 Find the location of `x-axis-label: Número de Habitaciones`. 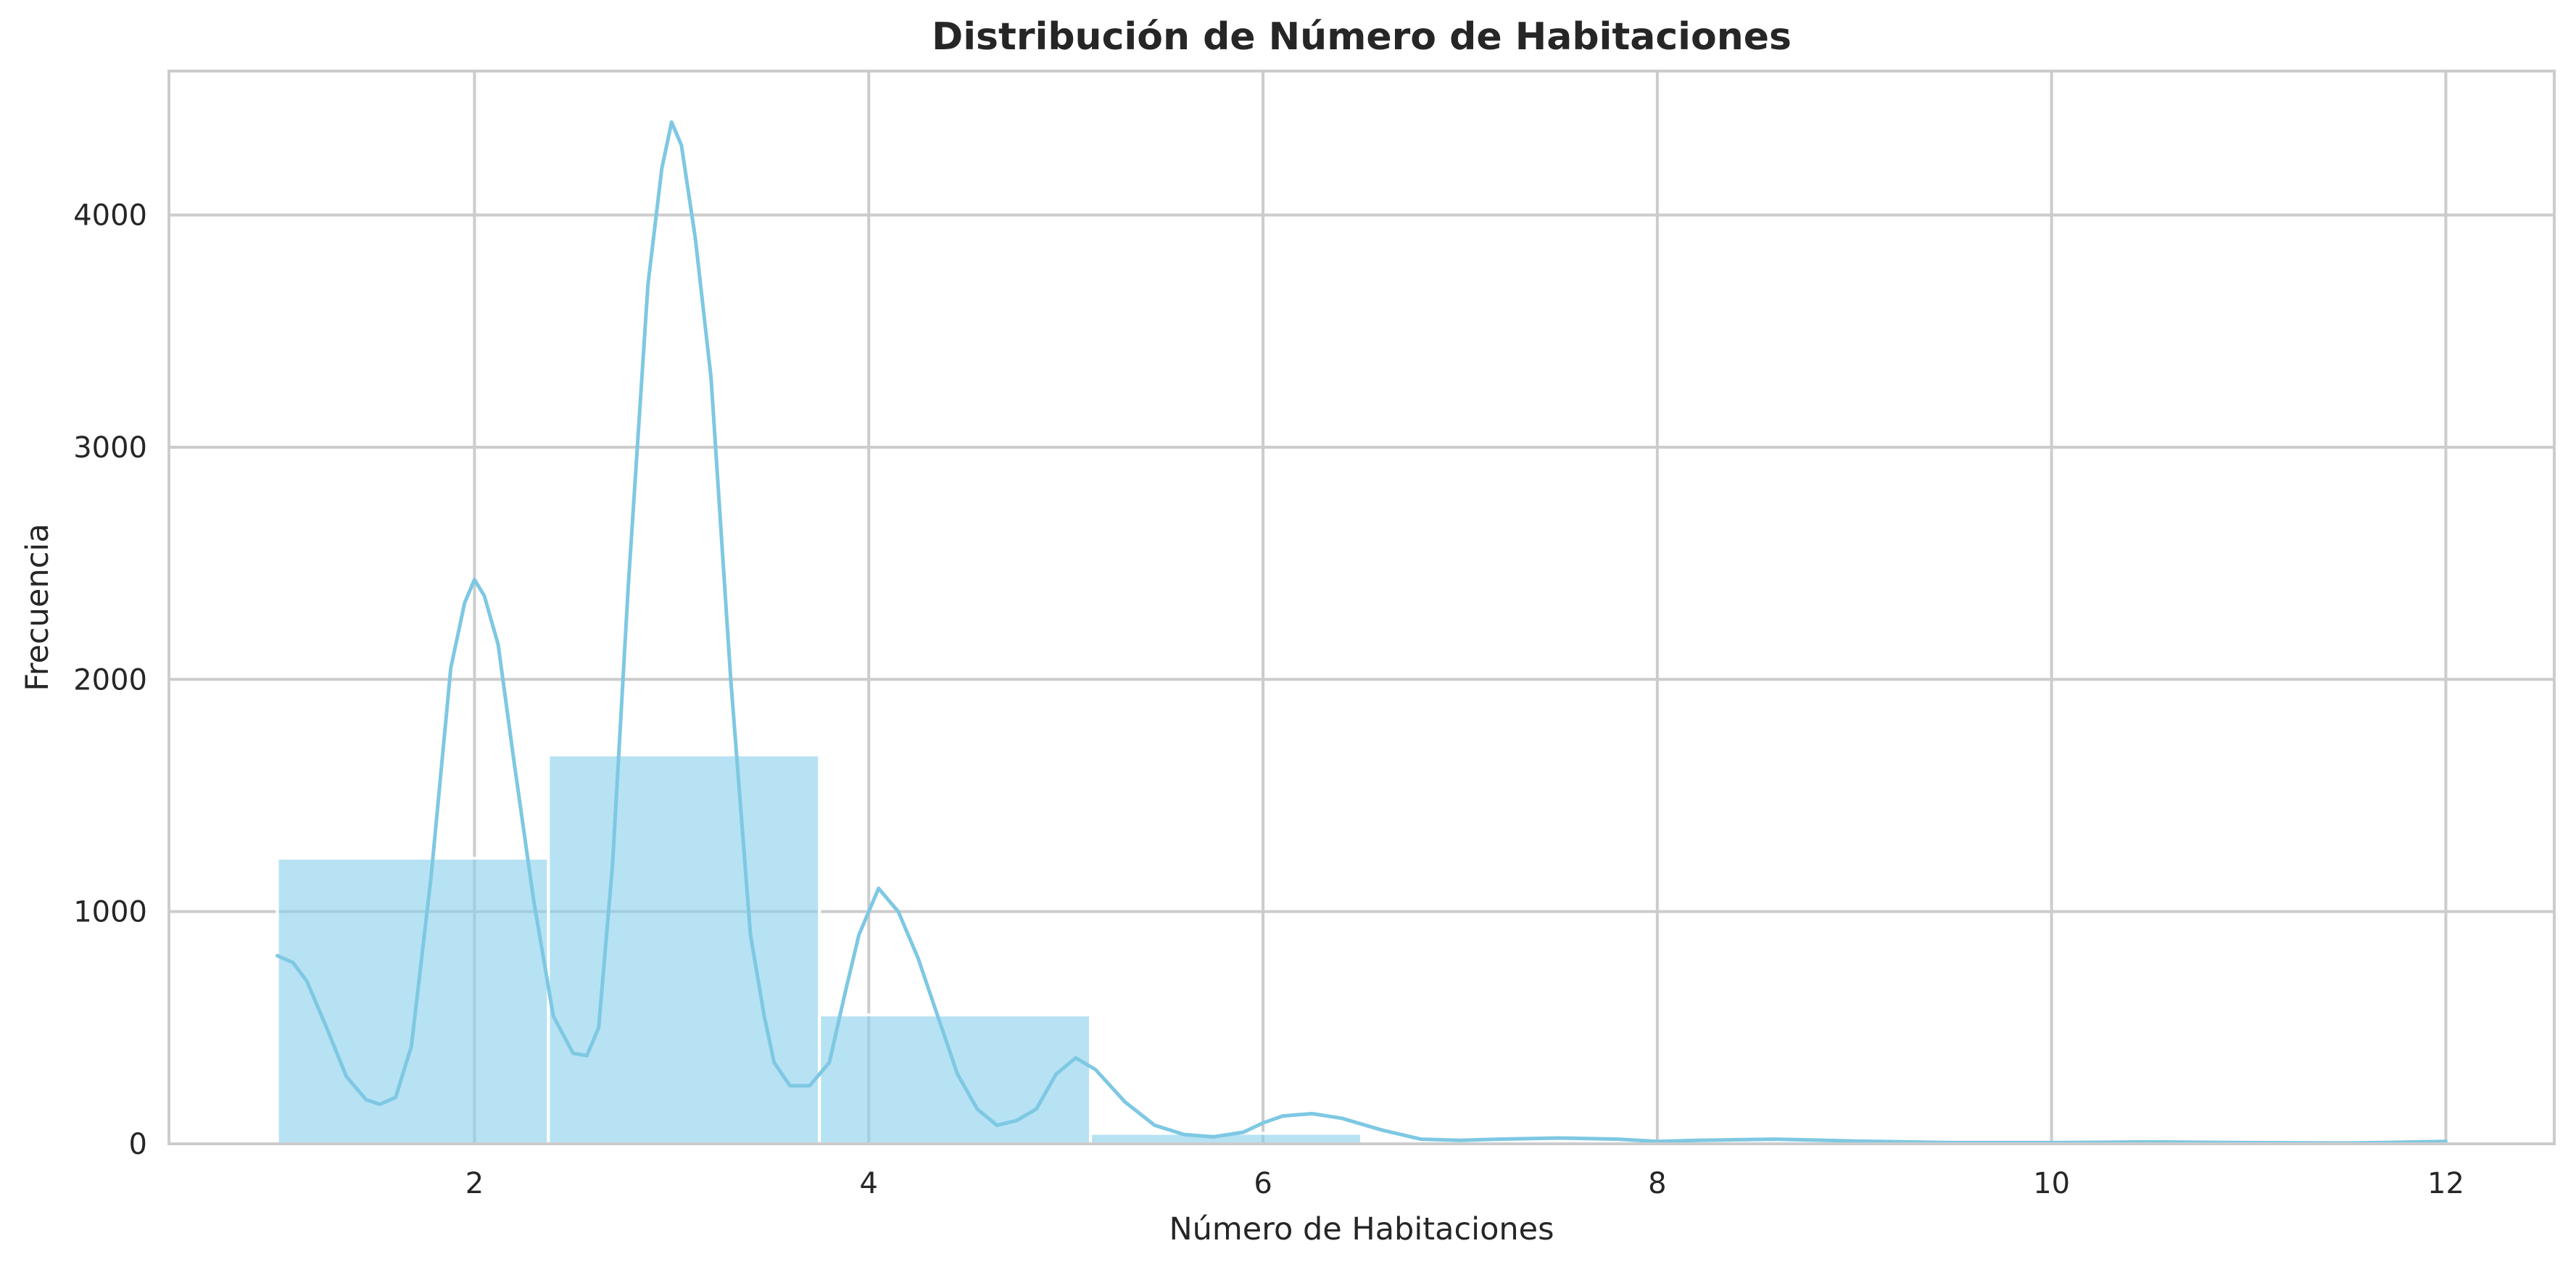

x-axis-label: Número de Habitaciones is located at coordinates (1362, 1229).